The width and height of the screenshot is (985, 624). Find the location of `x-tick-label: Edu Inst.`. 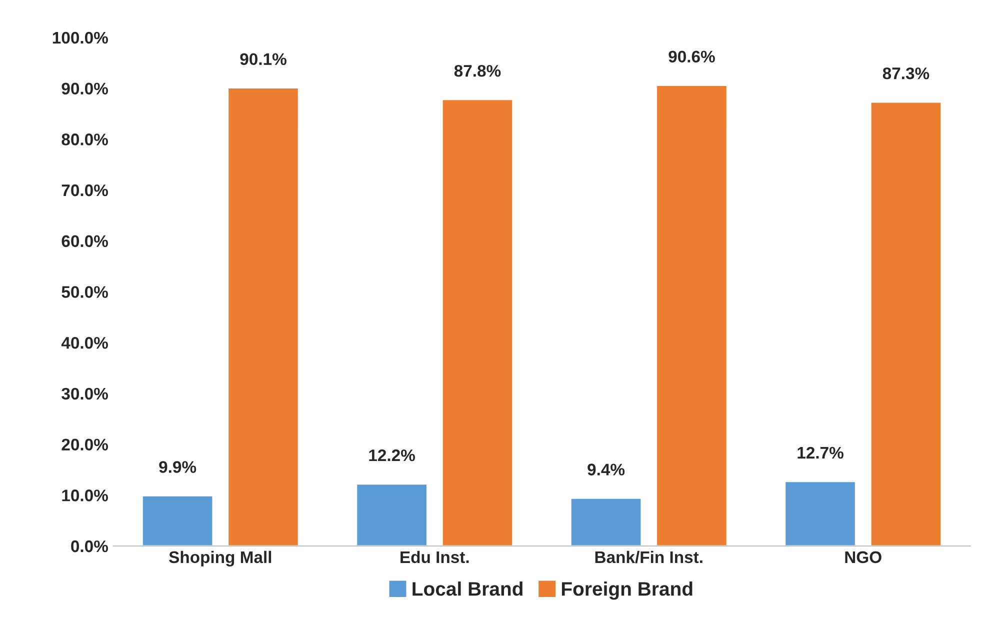

x-tick-label: Edu Inst. is located at coordinates (434, 557).